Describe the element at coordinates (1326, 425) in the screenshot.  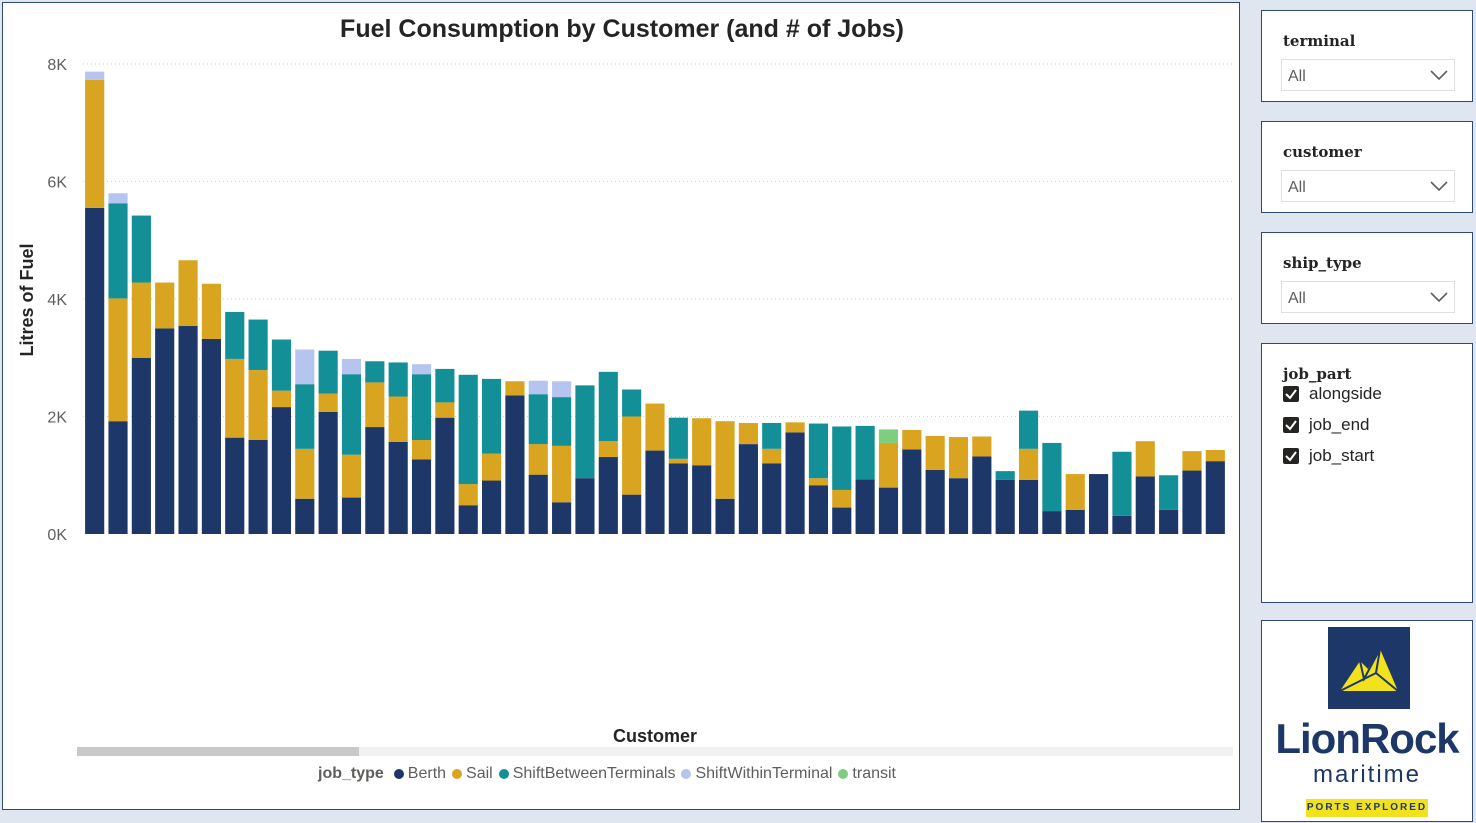
I see `checkbox-job-end: job_end` at that location.